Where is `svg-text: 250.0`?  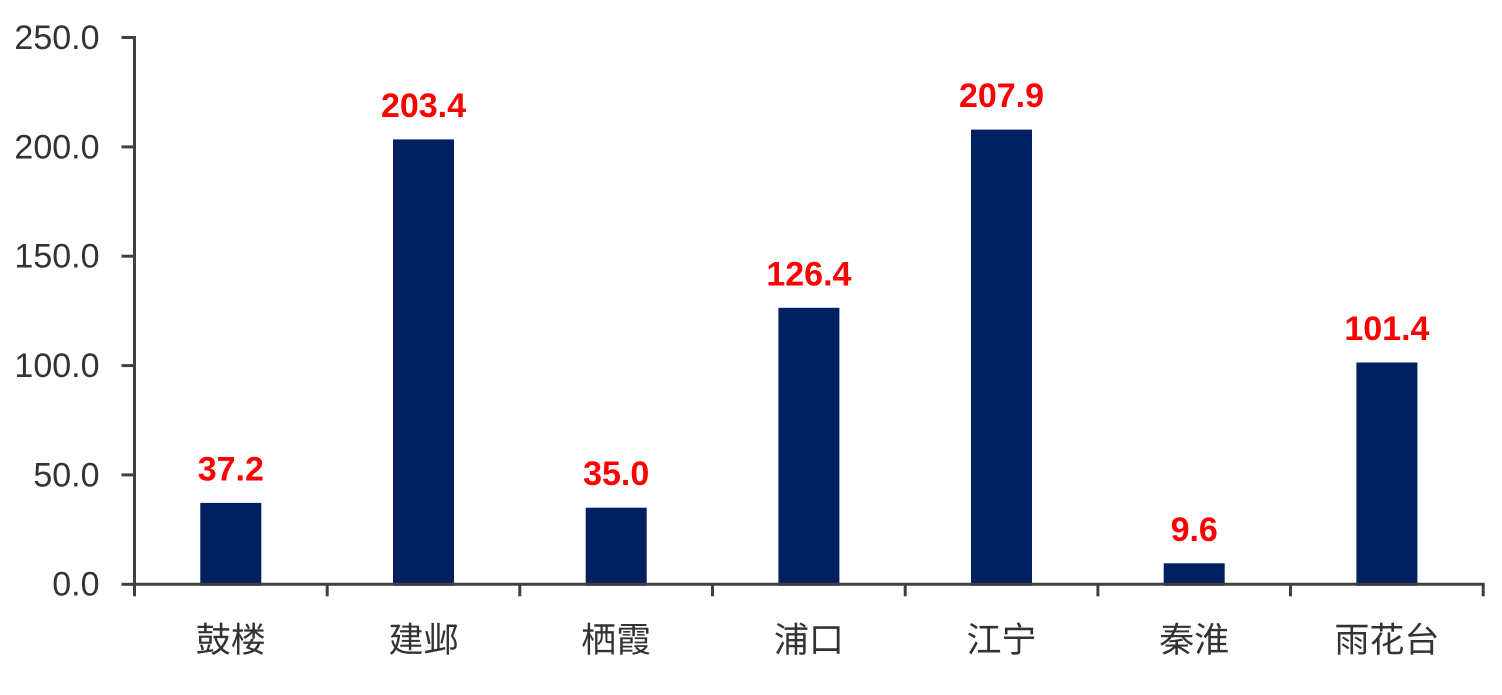 svg-text: 250.0 is located at coordinates (56, 38).